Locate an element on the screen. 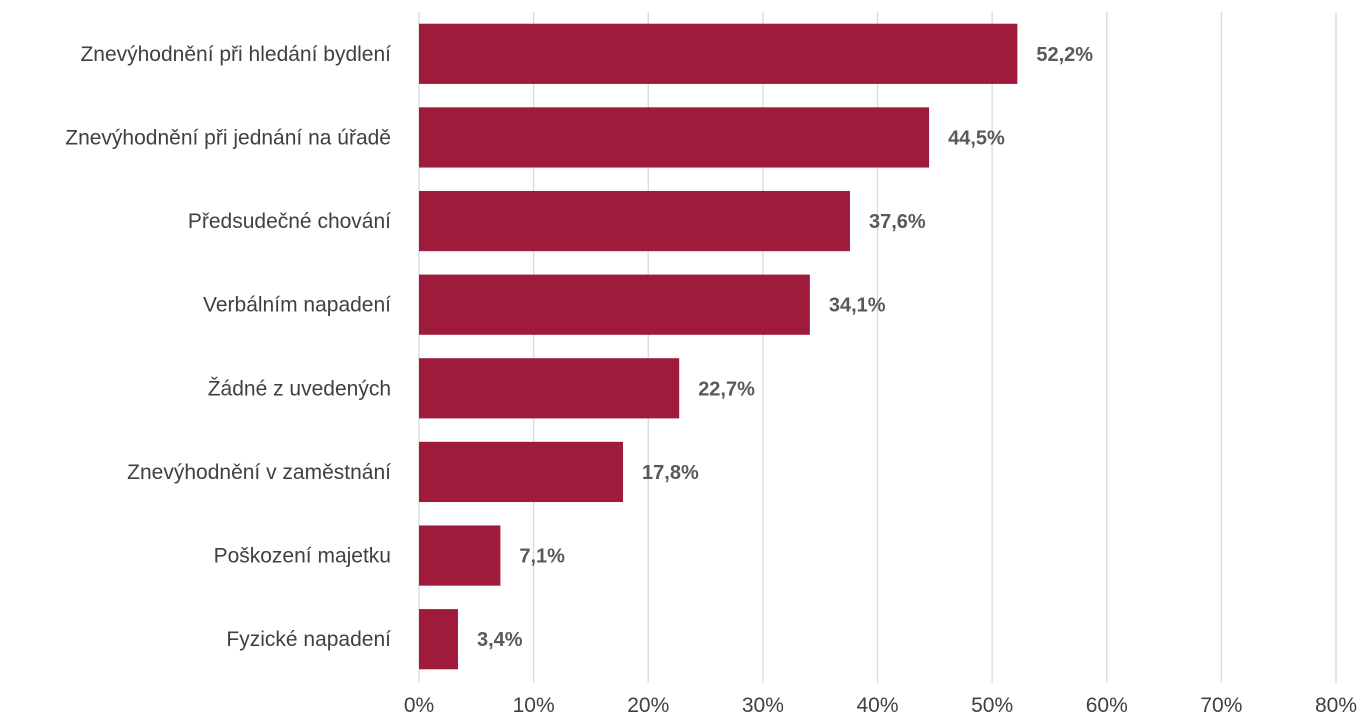 This screenshot has height=727, width=1363. category-label: Znevýhodnění při jednání na úřadě is located at coordinates (228, 137).